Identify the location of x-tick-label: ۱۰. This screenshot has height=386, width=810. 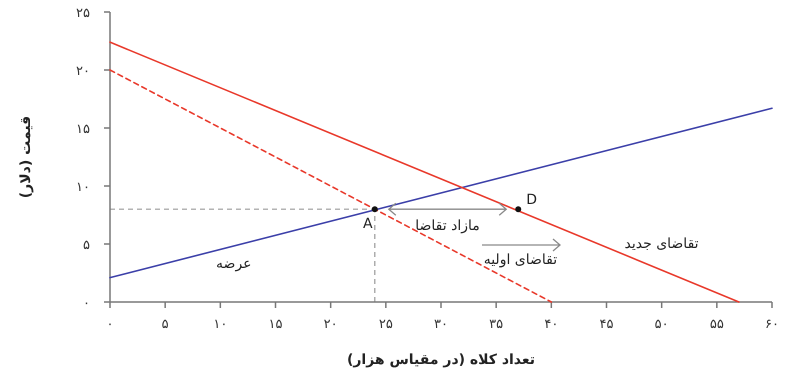
(220, 324).